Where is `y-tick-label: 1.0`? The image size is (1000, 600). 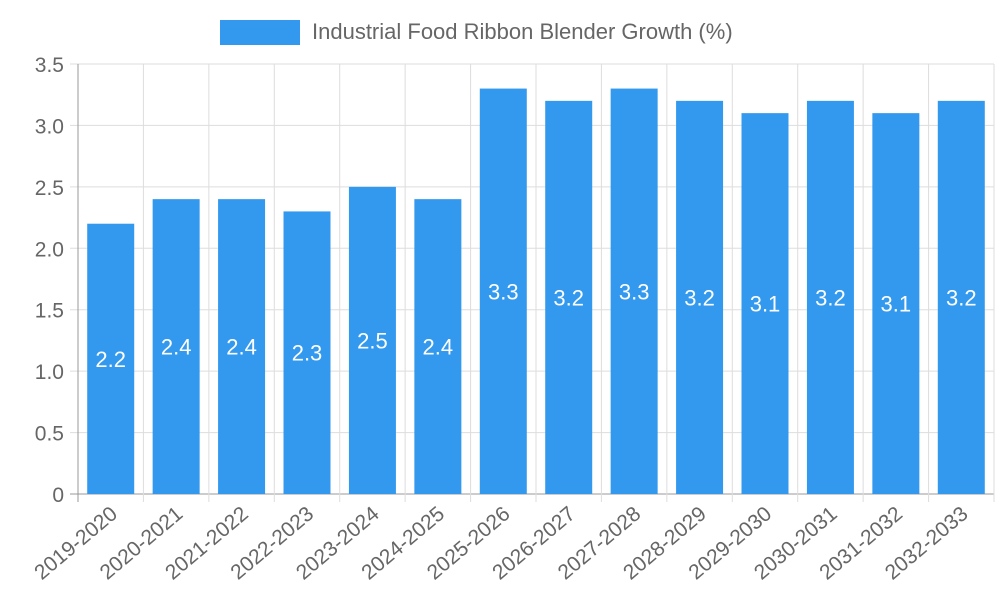 y-tick-label: 1.0 is located at coordinates (49, 372).